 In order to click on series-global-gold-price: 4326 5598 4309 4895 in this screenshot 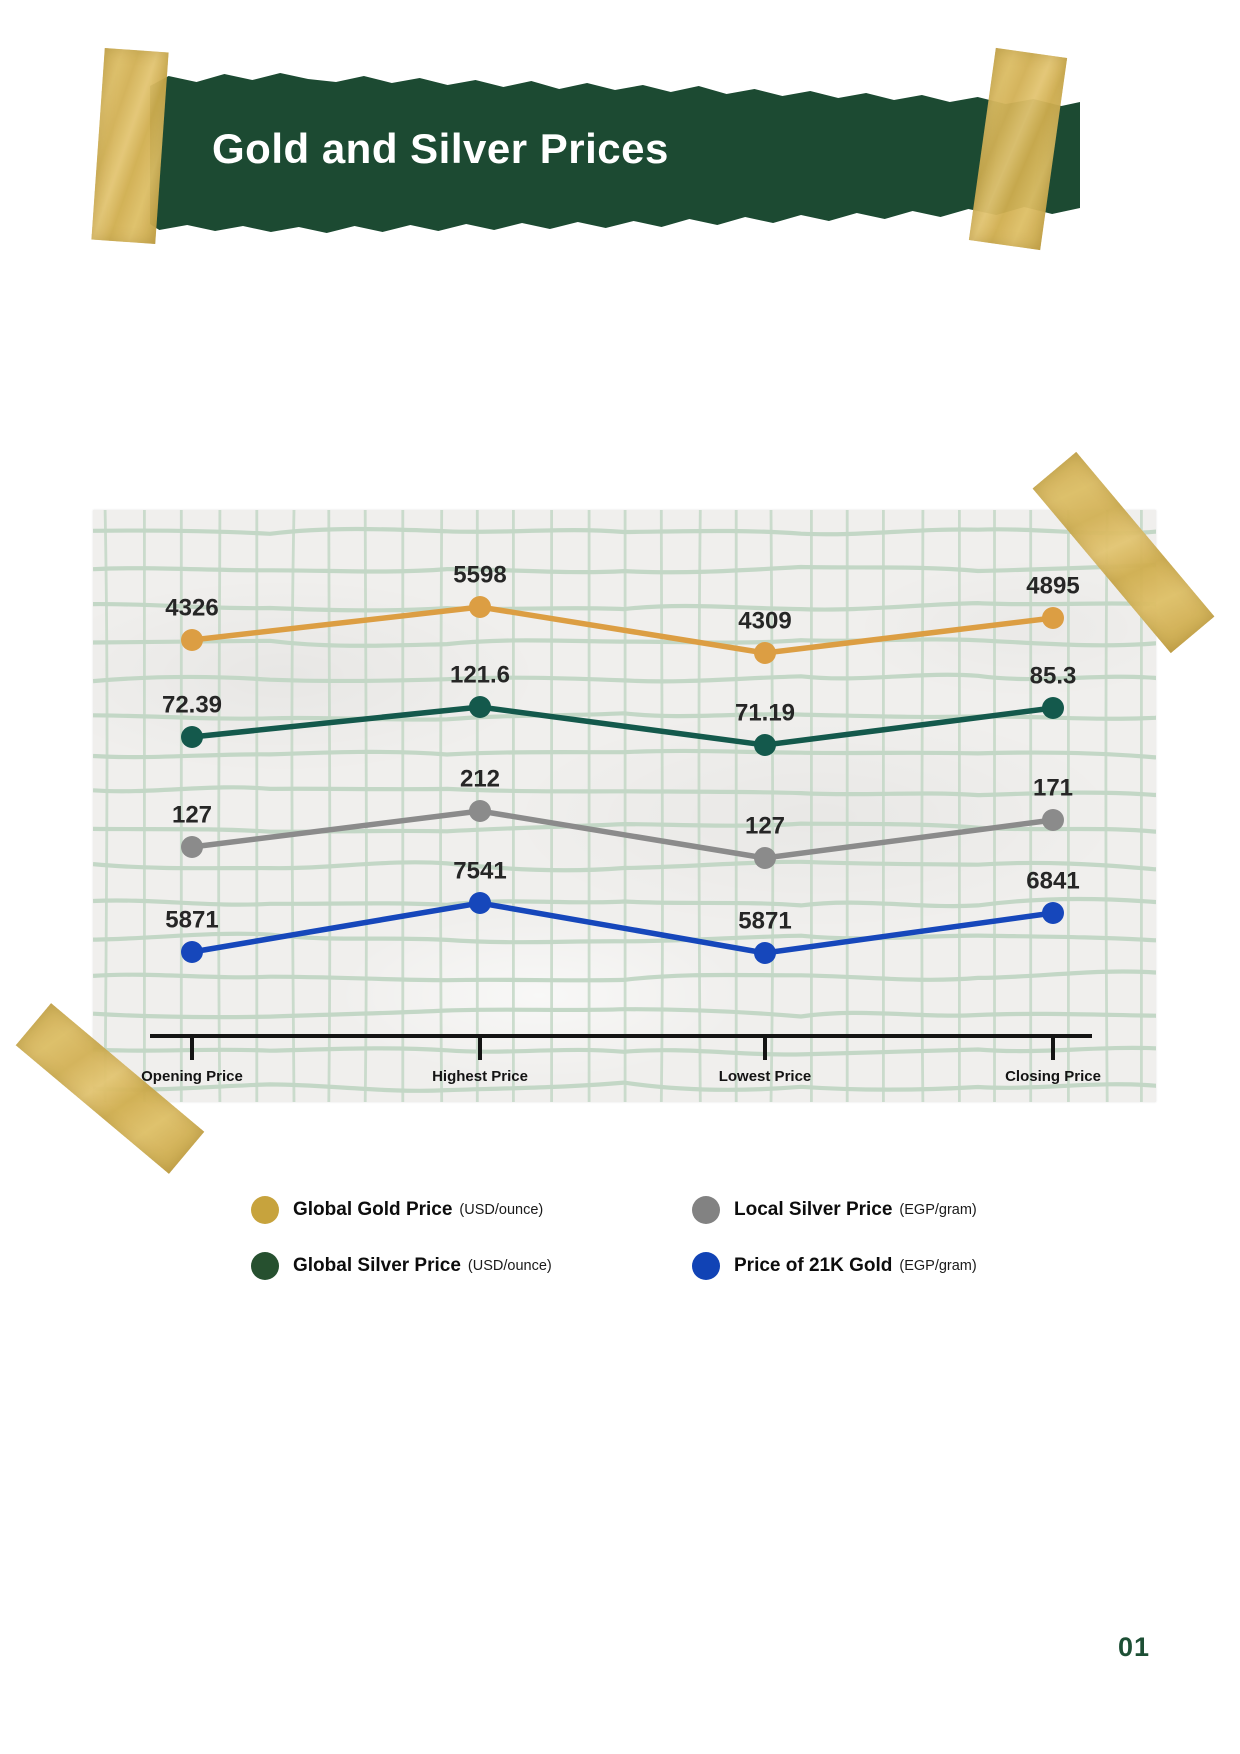, I will do `click(622, 612)`.